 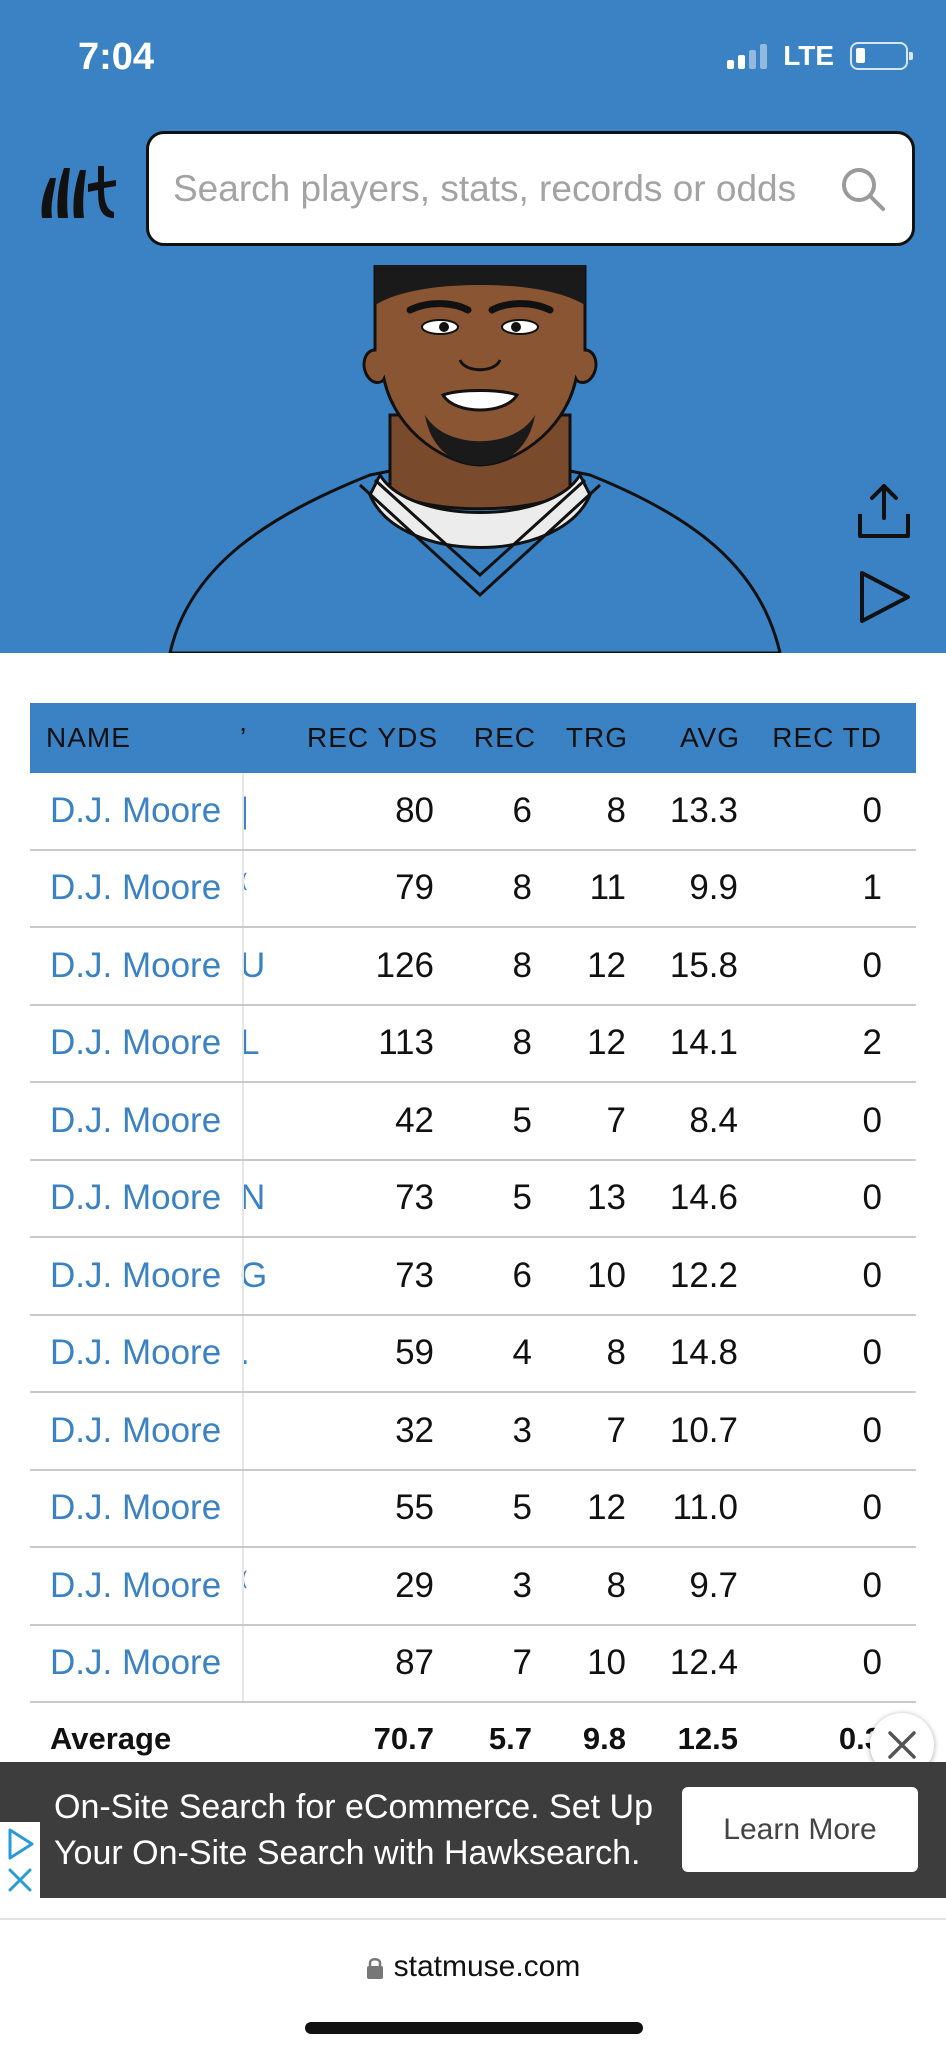 What do you see at coordinates (473, 812) in the screenshot?
I see `table-row: D.J. Moore | 80 6 8 13.3 0` at bounding box center [473, 812].